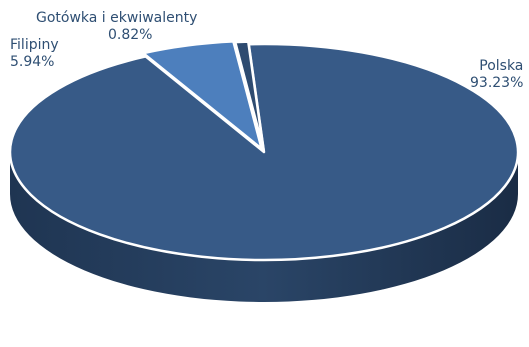 The image size is (529, 347). I want to click on slice-name-philippines: Filipiny, so click(34, 45).